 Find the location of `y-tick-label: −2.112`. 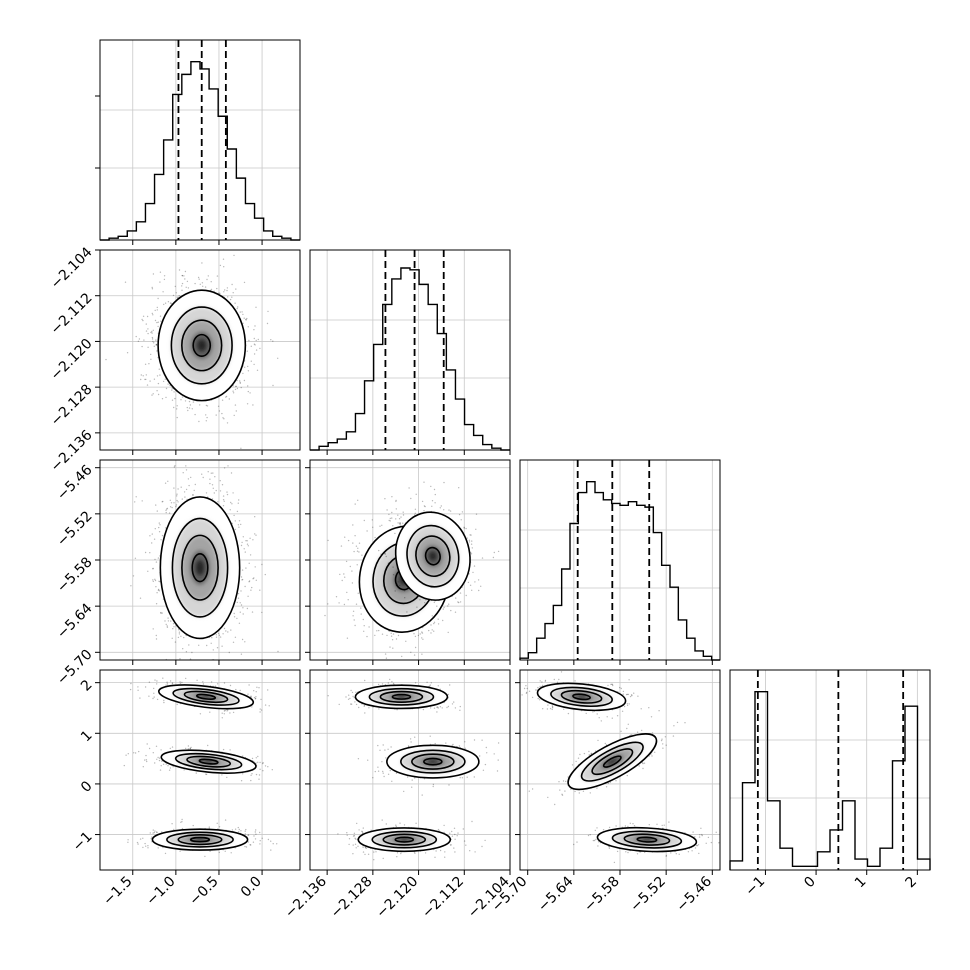

y-tick-label: −2.112 is located at coordinates (72, 314).